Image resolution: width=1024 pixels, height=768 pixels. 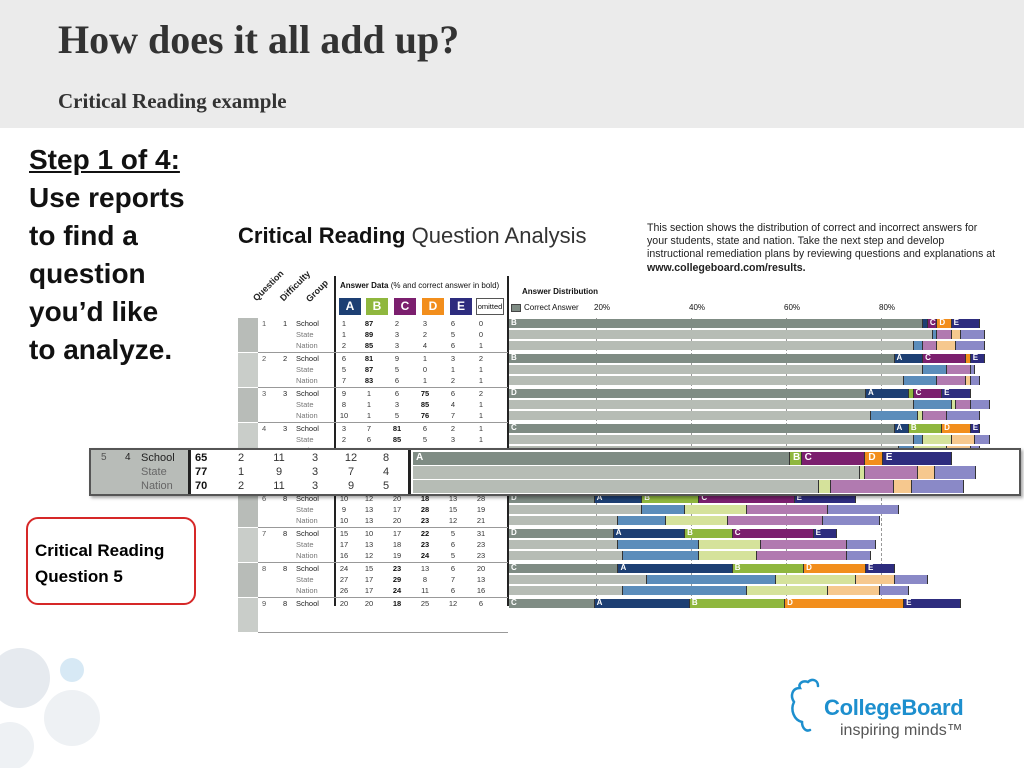 I want to click on step-line: to find a, so click(x=83, y=235).